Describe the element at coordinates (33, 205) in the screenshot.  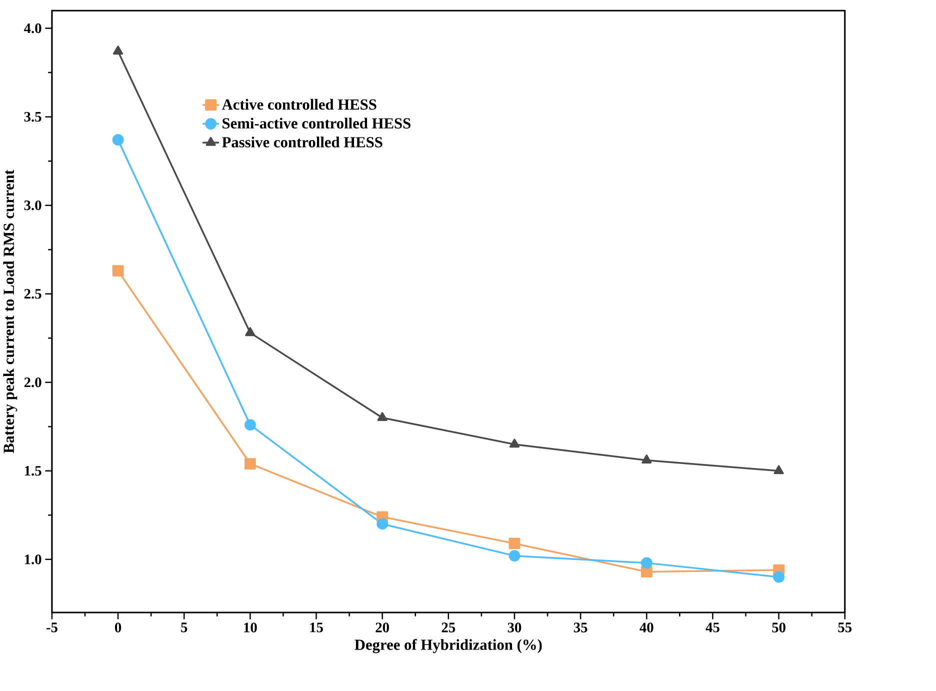
I see `y-tick-label: 3.0` at that location.